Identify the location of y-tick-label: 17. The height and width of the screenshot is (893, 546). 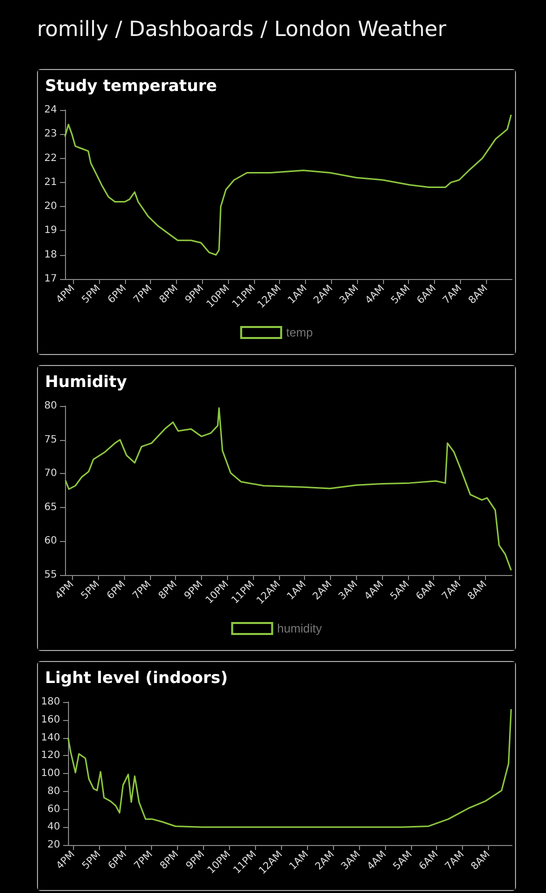
(50, 279).